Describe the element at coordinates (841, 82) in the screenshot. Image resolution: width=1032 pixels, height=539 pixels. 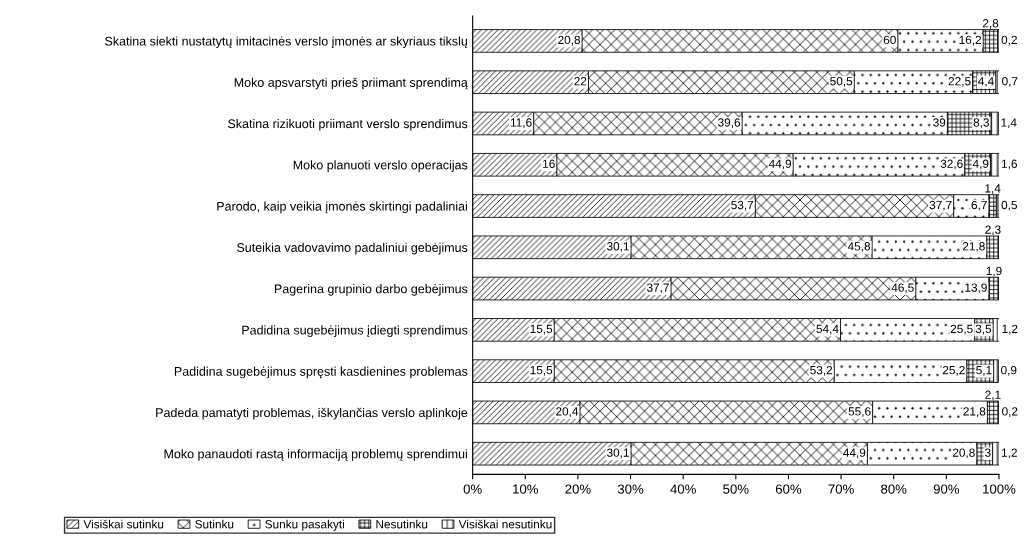
I see `data-label: 50,5` at that location.